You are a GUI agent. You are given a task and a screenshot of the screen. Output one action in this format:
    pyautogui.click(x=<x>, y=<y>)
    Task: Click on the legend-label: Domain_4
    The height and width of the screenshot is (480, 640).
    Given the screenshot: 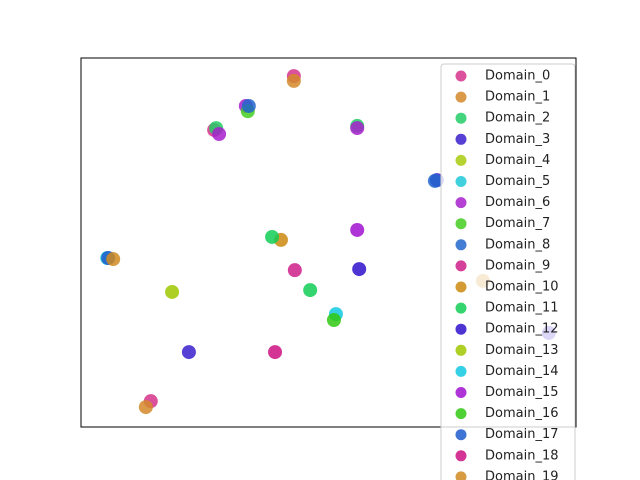 What is the action you would take?
    pyautogui.click(x=517, y=160)
    